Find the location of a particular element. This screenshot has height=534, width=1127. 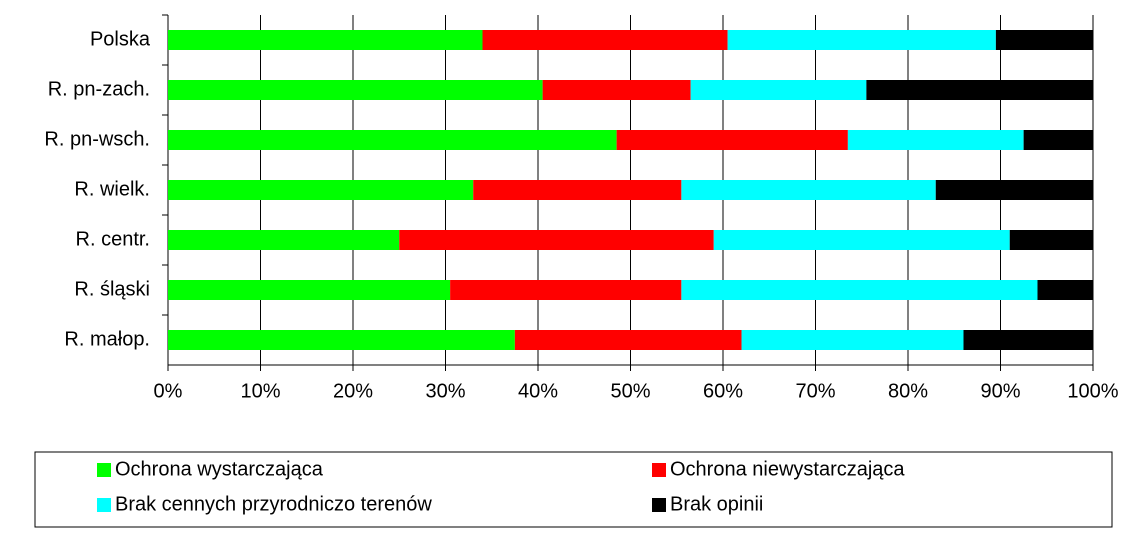

y-tick-label: R. pn-wsch. is located at coordinates (97, 139).